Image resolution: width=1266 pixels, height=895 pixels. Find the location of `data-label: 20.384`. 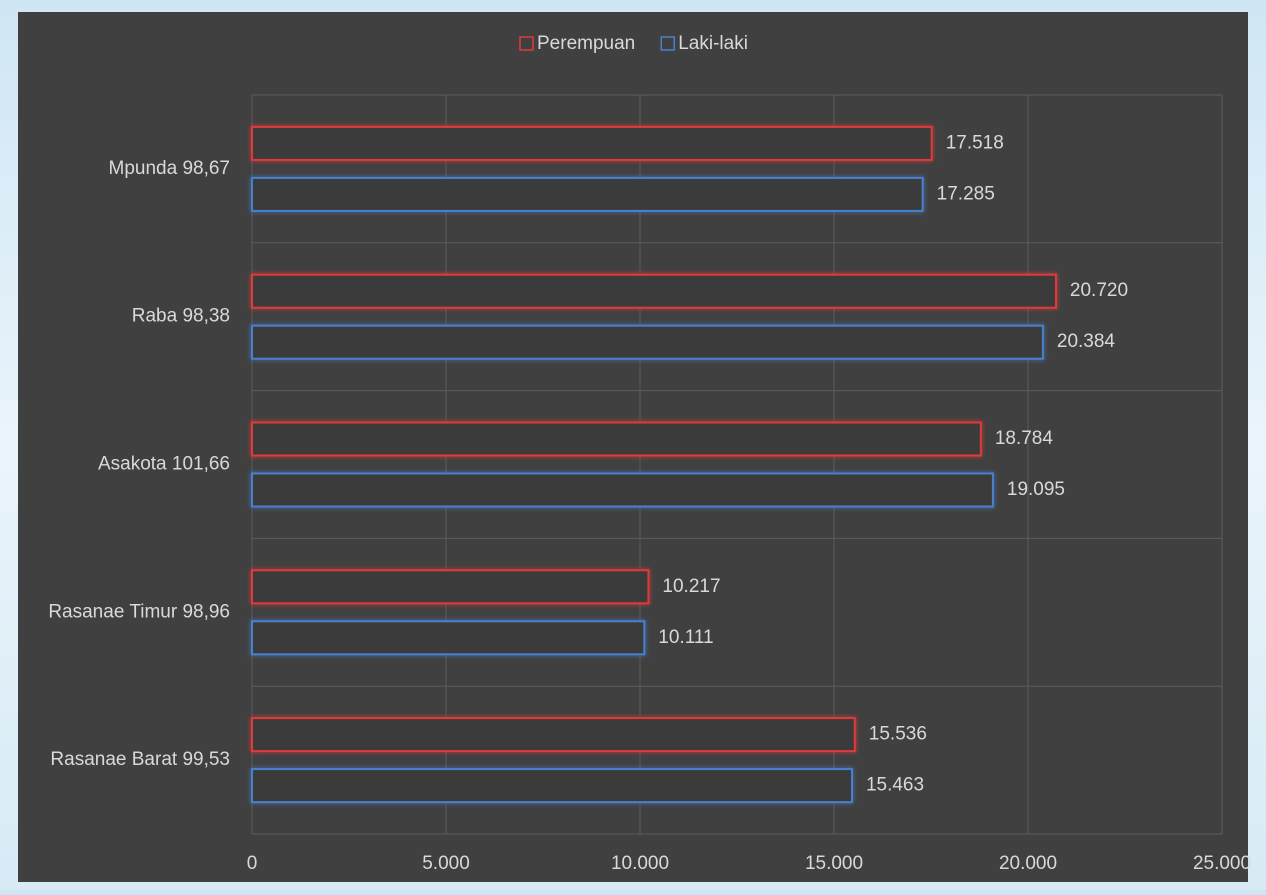

data-label: 20.384 is located at coordinates (1086, 341).